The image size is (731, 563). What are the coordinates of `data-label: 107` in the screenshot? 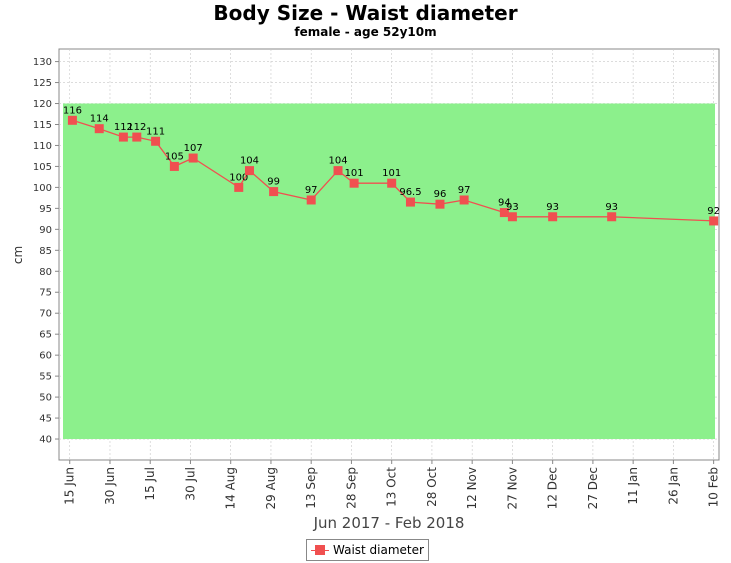 It's located at (193, 148).